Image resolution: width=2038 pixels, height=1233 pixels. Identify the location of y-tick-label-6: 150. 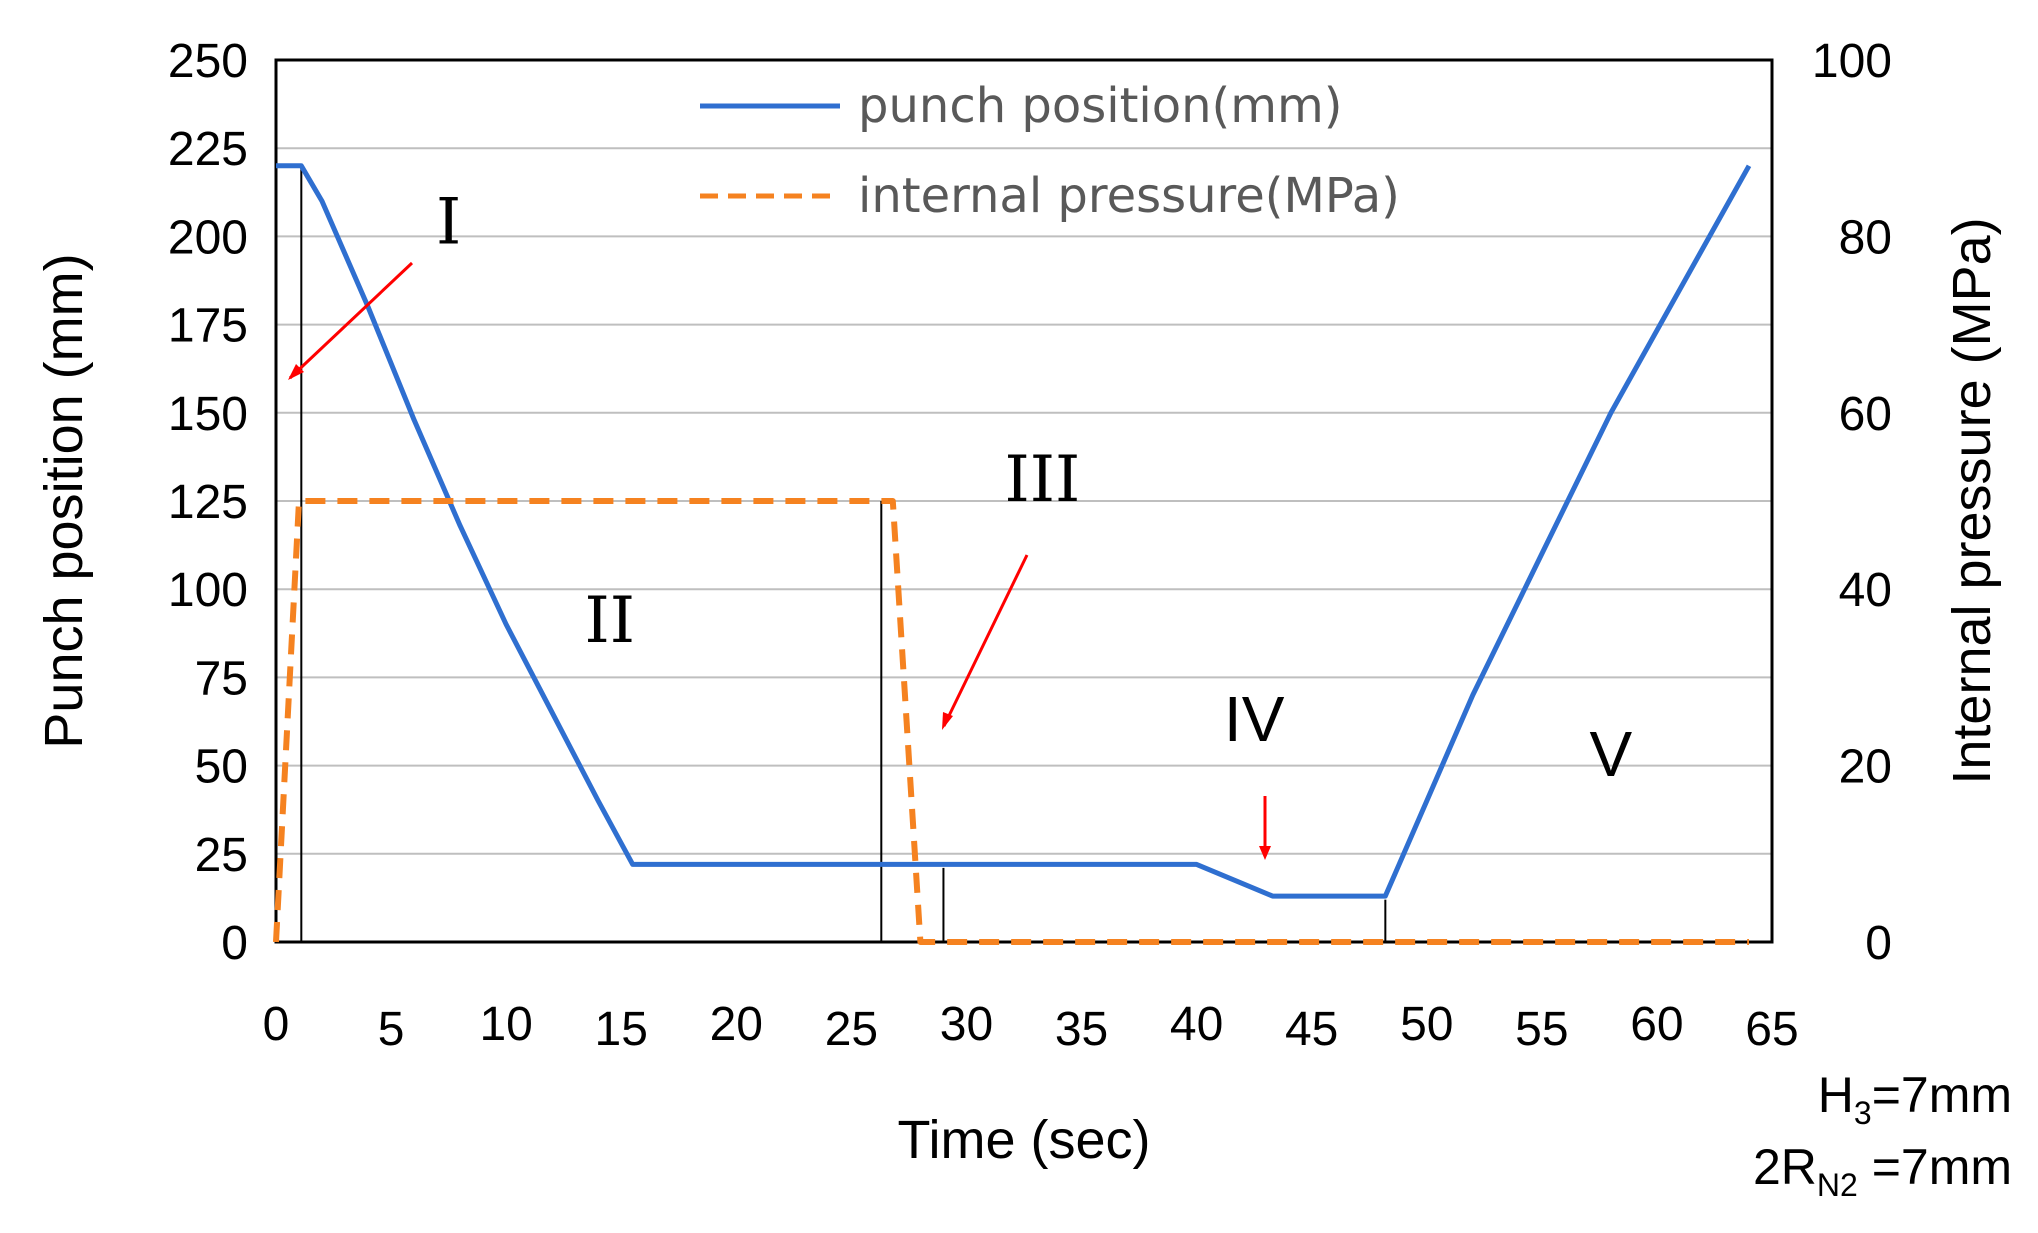
(208, 414).